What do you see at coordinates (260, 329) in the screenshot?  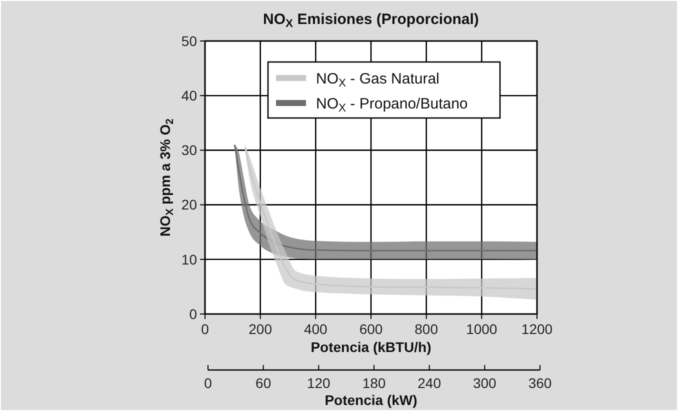 I see `x-tick-label: 200` at bounding box center [260, 329].